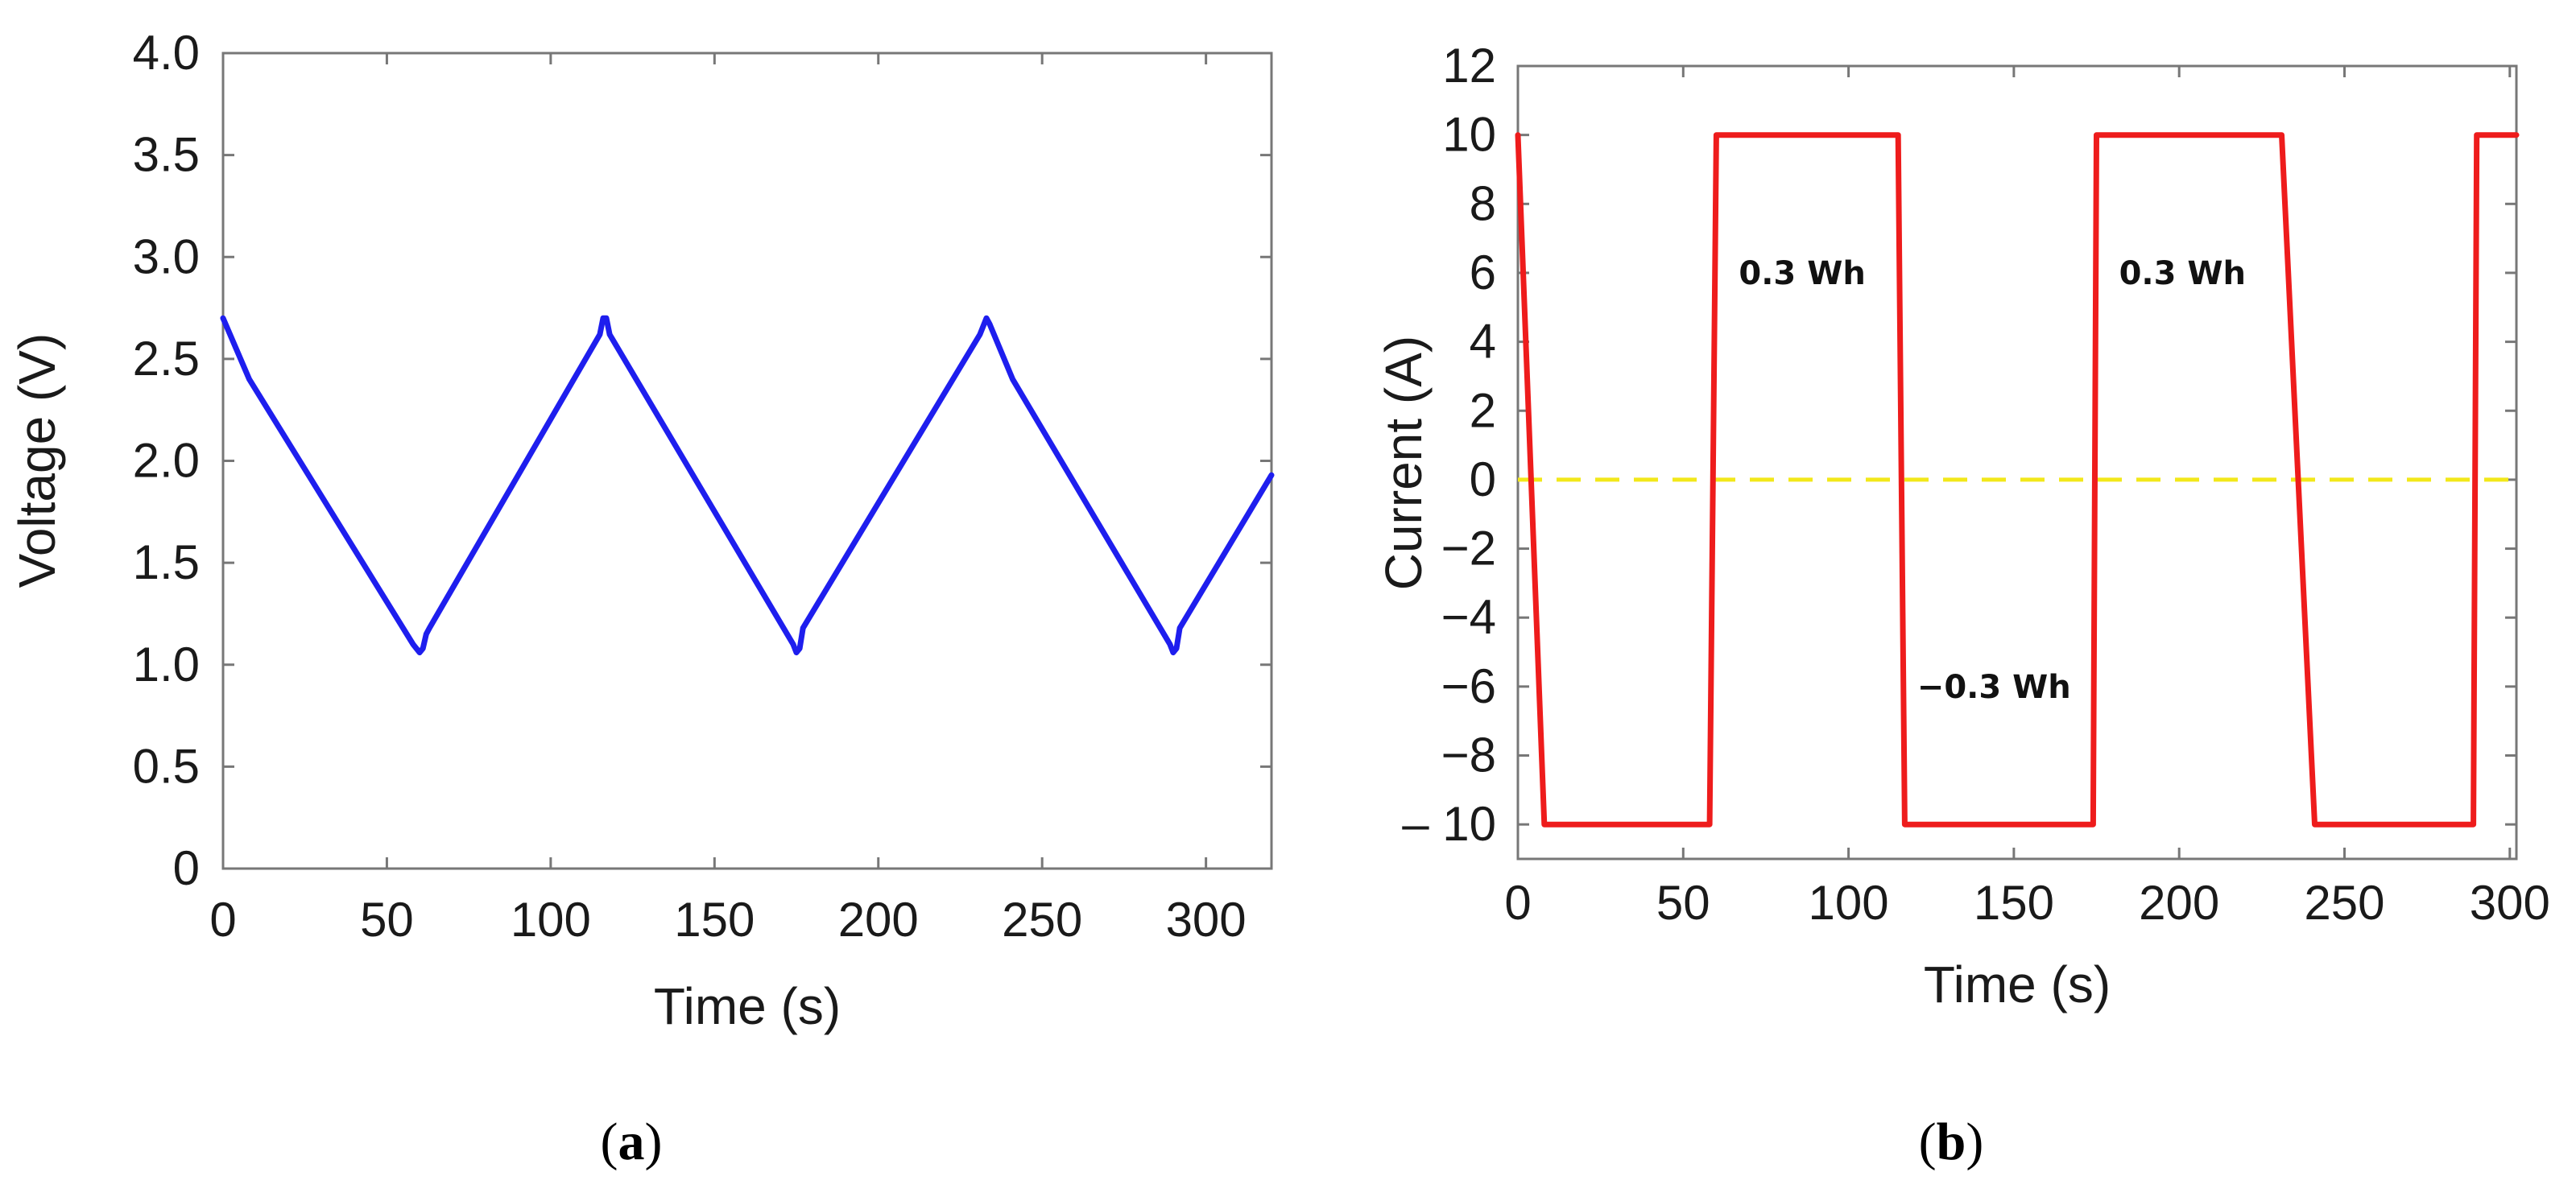 This screenshot has width=2576, height=1197. What do you see at coordinates (1469, 135) in the screenshot?
I see `panel-b-y-tick-label: 10` at bounding box center [1469, 135].